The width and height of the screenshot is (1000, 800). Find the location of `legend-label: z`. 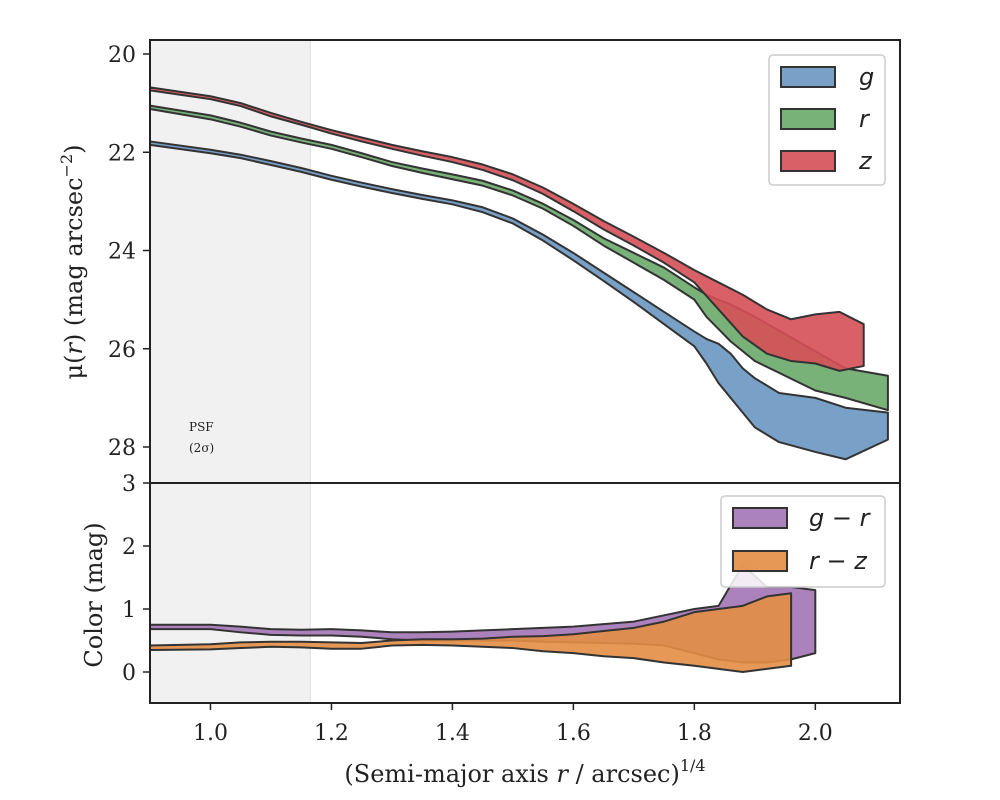

legend-label: z is located at coordinates (865, 161).